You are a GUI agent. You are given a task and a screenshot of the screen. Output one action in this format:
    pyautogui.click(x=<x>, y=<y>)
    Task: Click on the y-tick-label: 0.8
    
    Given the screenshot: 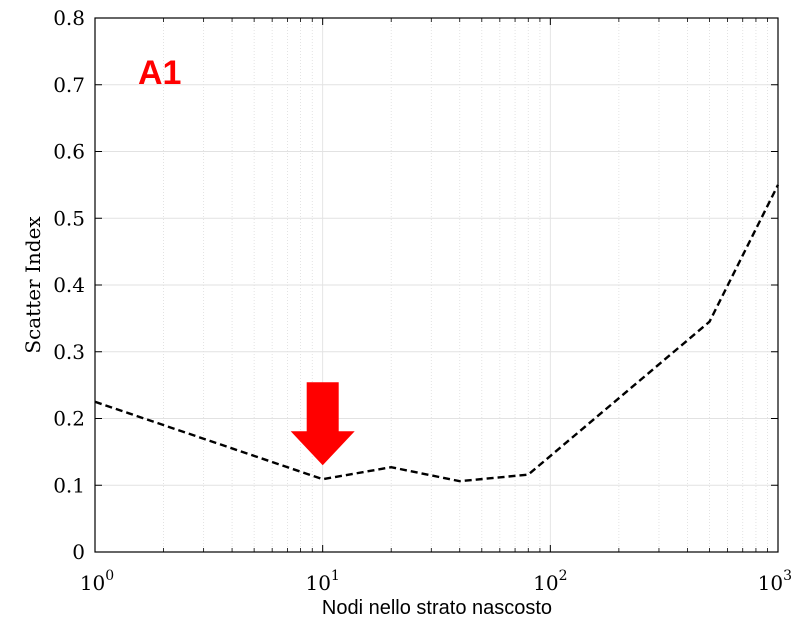 What is the action you would take?
    pyautogui.click(x=69, y=18)
    